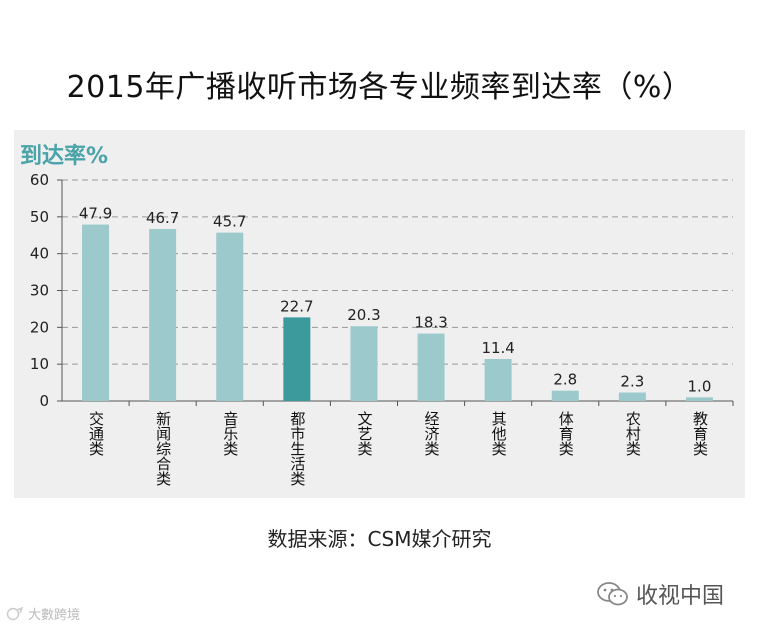  Describe the element at coordinates (379, 87) in the screenshot. I see `chart-title: 2015年广播收听市场各专业频率到达率（%）` at that location.